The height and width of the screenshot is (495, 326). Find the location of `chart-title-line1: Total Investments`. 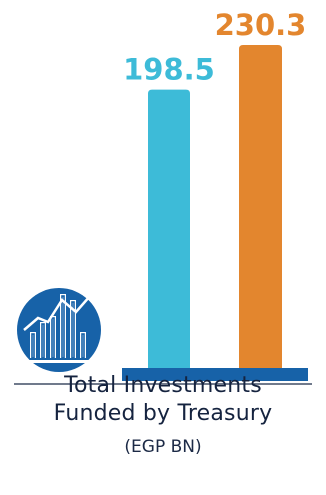

chart-title-line1: Total Investments is located at coordinates (163, 385).